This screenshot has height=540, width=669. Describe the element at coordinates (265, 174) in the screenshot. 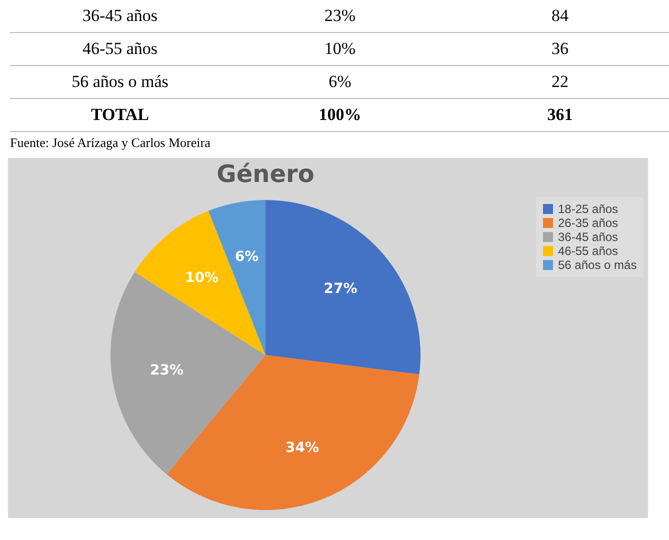

I see `chart-title: Género` at that location.